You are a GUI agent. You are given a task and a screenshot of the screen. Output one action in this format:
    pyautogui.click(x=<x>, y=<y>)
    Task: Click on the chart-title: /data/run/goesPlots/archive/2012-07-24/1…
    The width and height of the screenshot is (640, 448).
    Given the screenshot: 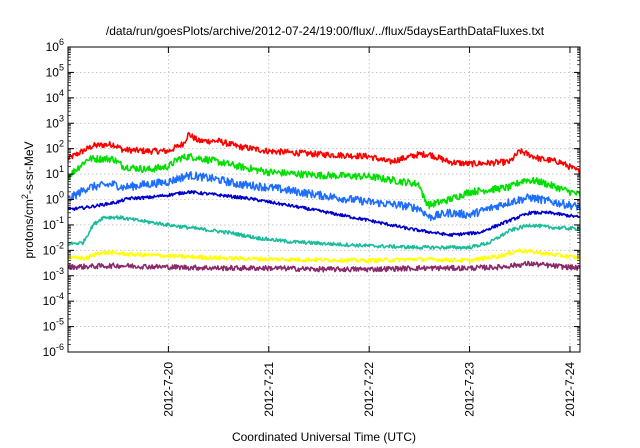 What is the action you would take?
    pyautogui.click(x=325, y=31)
    